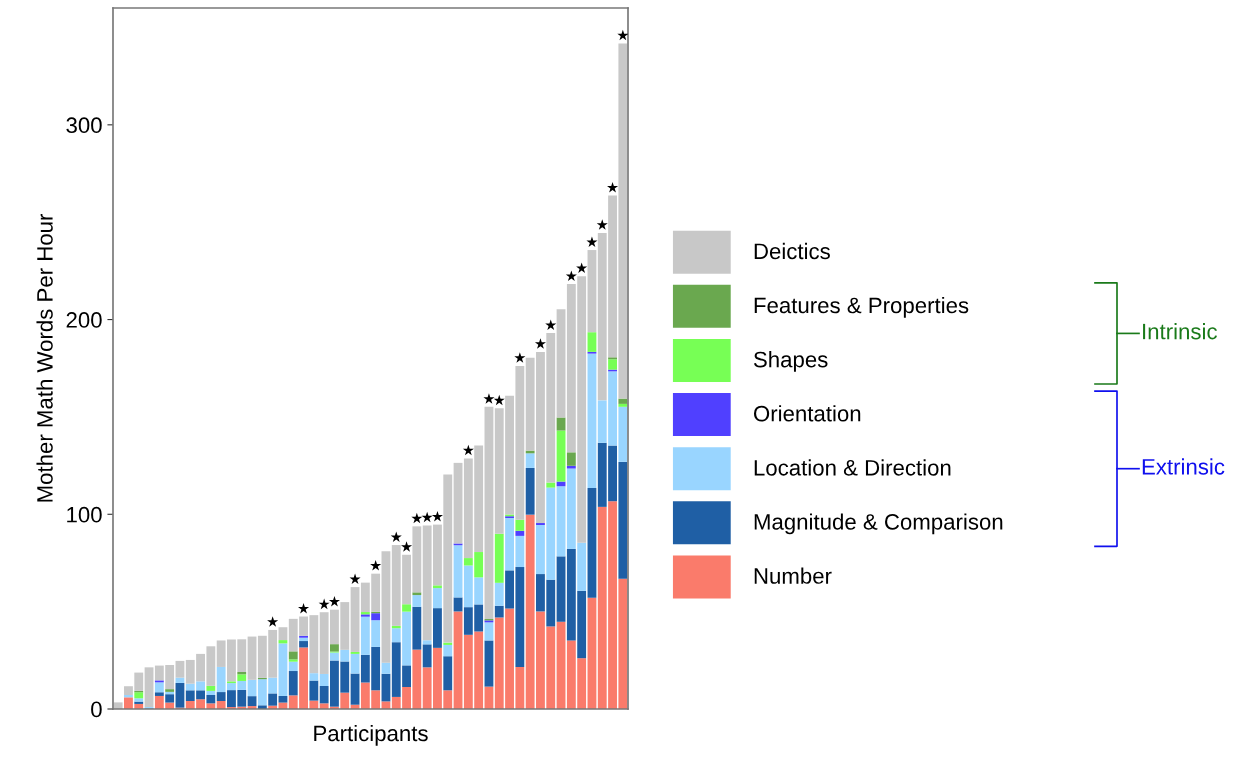 This screenshot has height=762, width=1256. I want to click on x-axis-title: Participants, so click(371, 735).